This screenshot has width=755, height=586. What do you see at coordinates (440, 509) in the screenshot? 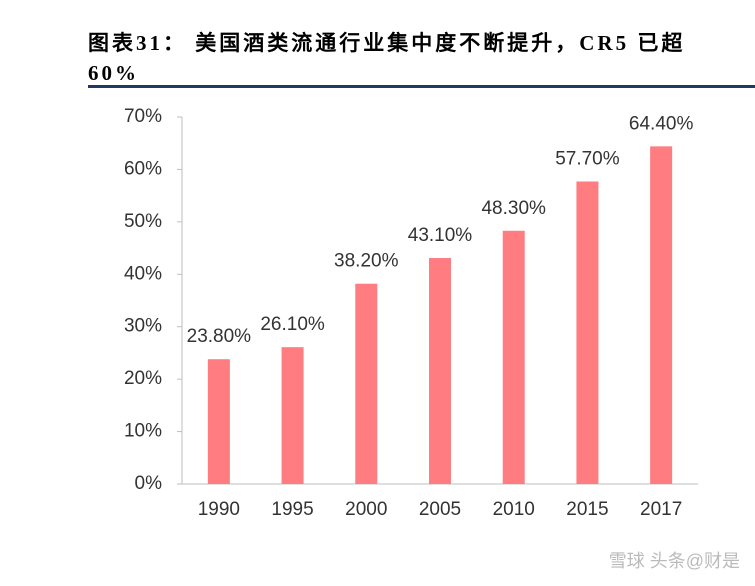
I see `x-tick-label: 2005` at bounding box center [440, 509].